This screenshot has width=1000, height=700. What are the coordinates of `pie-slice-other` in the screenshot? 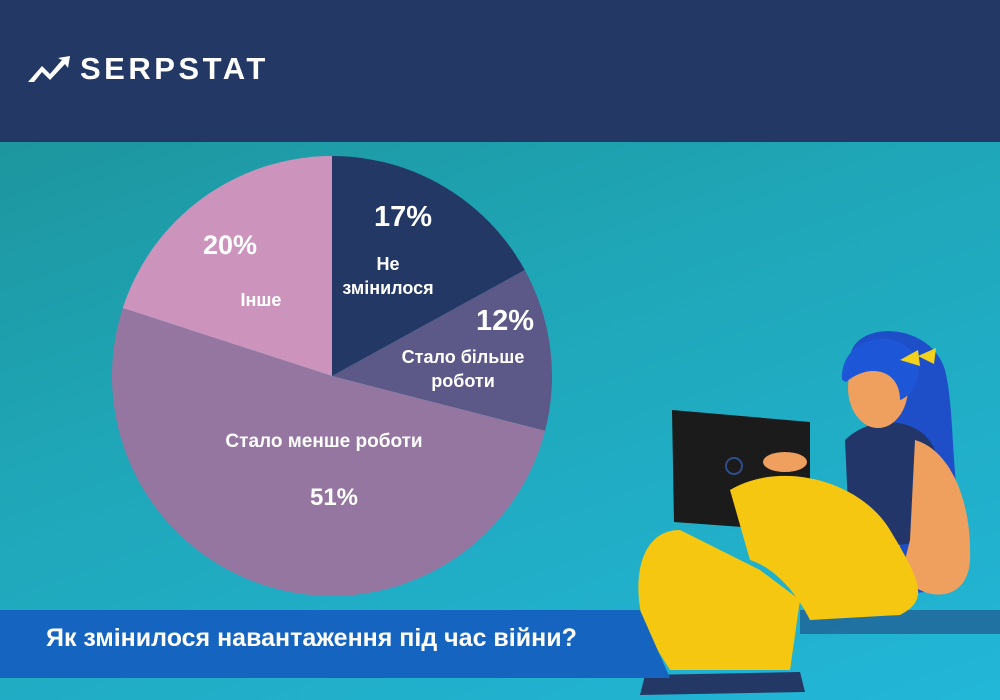 It's located at (227, 266).